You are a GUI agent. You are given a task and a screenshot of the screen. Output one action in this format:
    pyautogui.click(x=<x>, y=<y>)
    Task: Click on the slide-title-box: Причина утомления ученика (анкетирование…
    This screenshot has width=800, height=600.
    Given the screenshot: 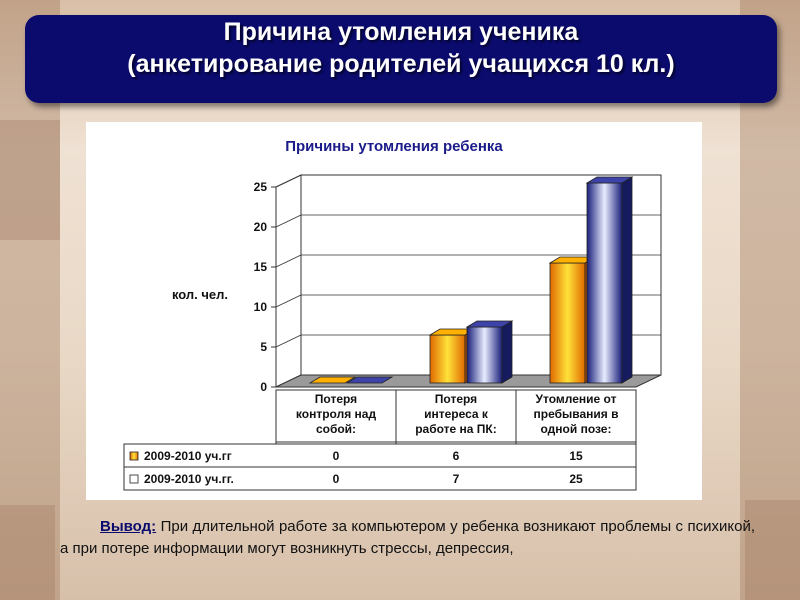 What is the action you would take?
    pyautogui.click(x=401, y=59)
    